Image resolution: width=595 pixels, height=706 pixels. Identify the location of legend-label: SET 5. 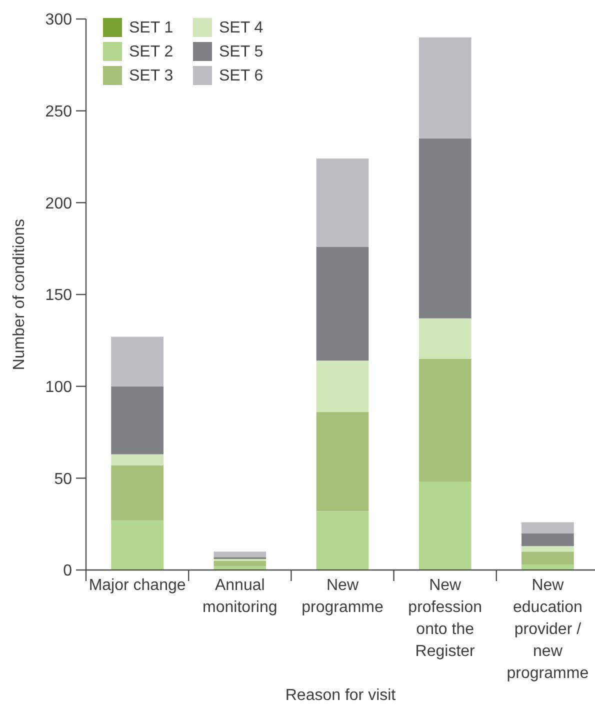
(241, 52).